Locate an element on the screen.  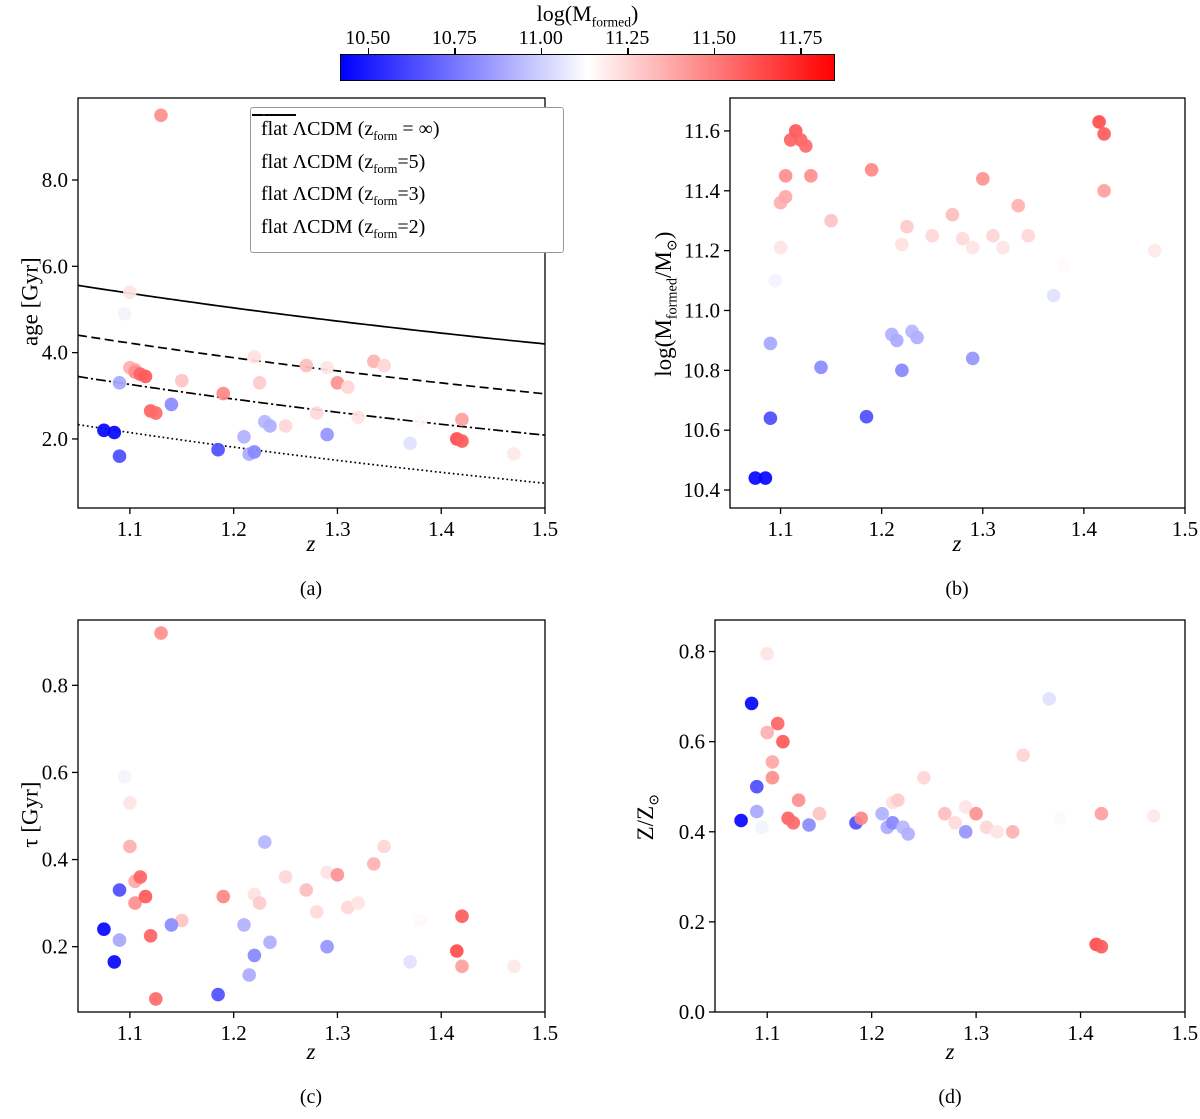
xlabel-d: z is located at coordinates (950, 1051).